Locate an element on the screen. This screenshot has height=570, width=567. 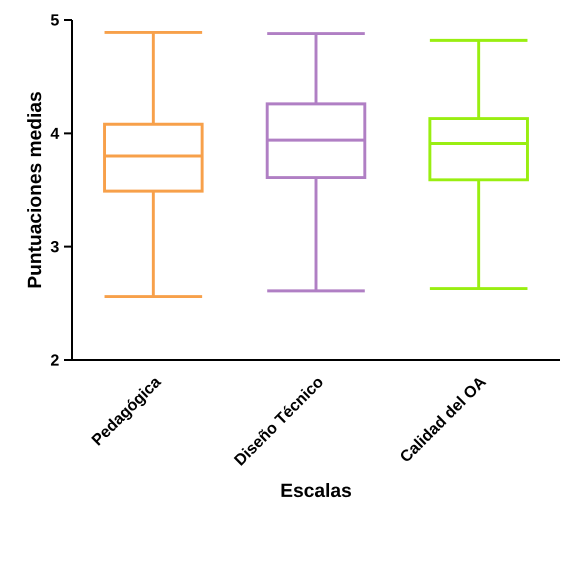
y-tick-label: 5 is located at coordinates (54, 20).